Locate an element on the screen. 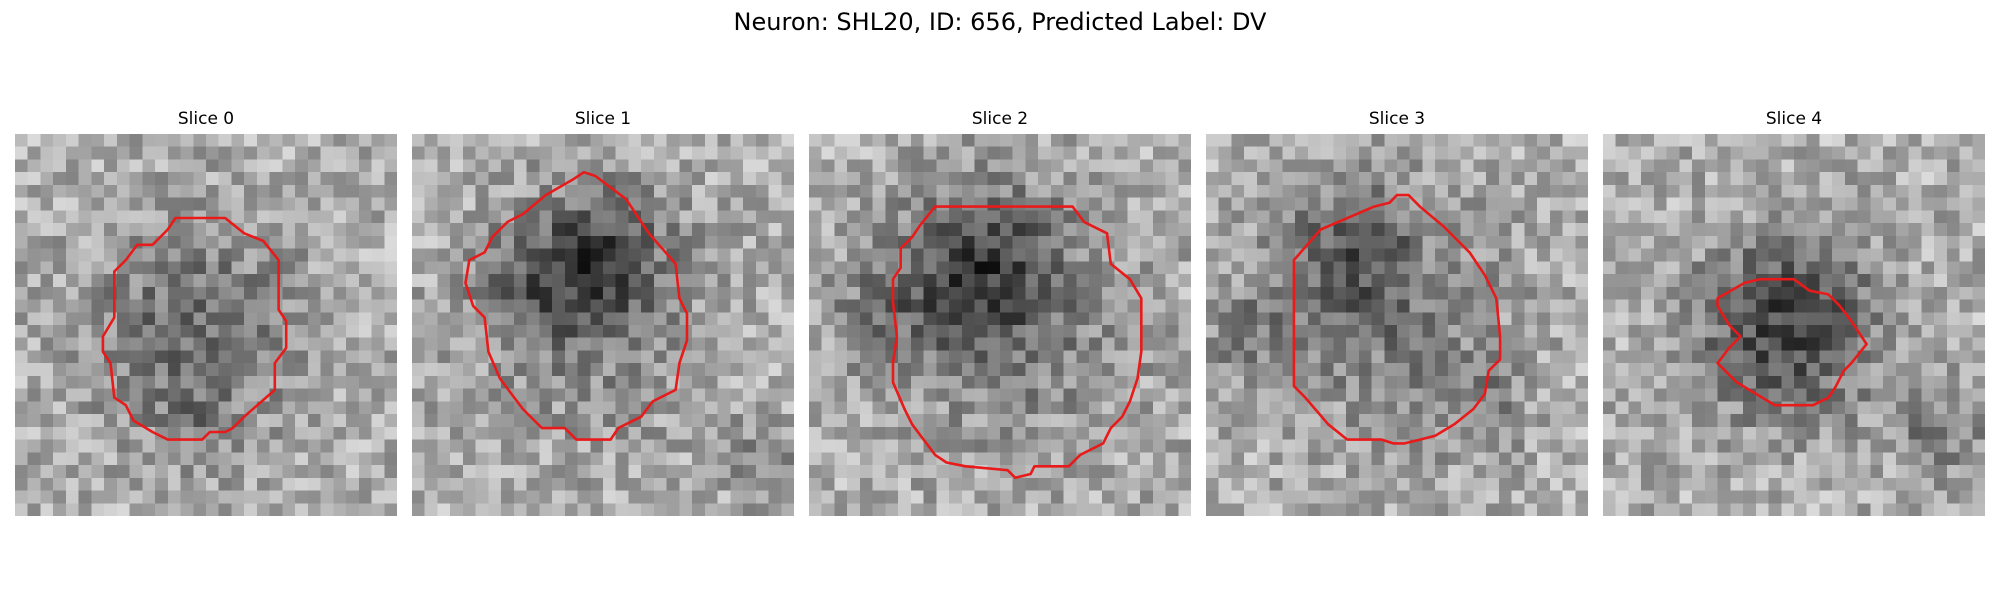  slice-title-2: Slice 2 is located at coordinates (1000, 119).